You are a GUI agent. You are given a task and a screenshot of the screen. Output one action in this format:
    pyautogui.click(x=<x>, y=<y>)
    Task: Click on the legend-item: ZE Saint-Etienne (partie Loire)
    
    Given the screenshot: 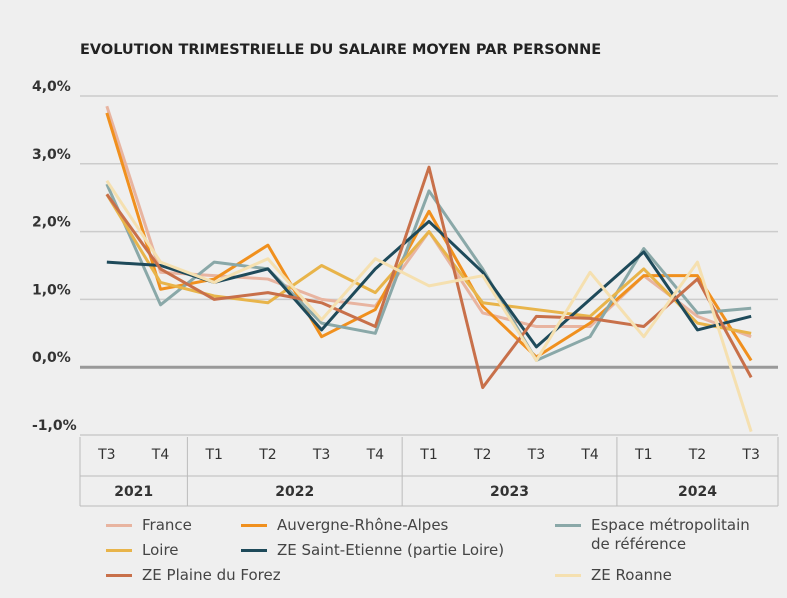 What is the action you would take?
    pyautogui.click(x=391, y=550)
    